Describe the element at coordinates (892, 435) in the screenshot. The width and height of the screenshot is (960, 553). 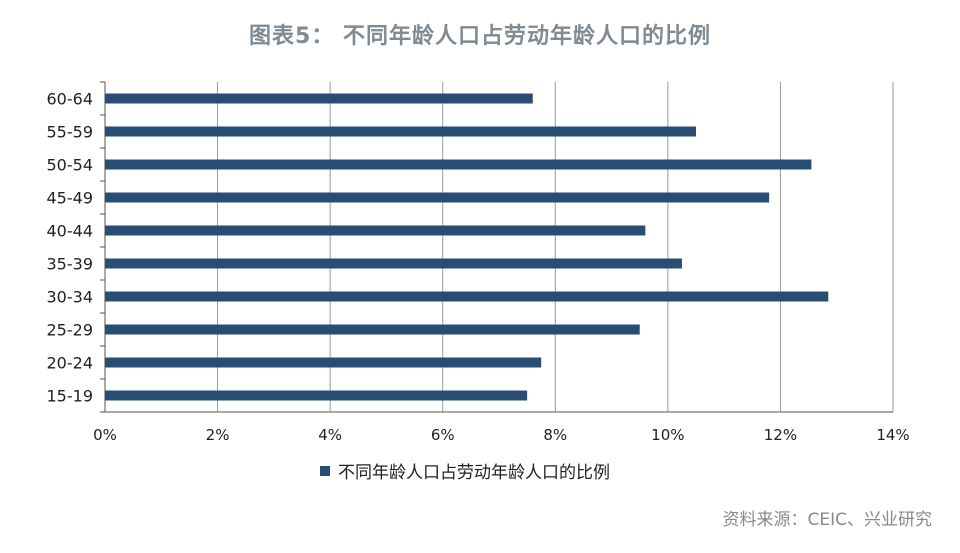
I see `x-tick-label: 14%` at that location.